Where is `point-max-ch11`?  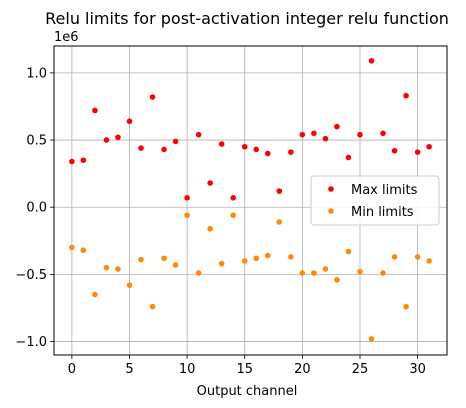
point-max-ch11 is located at coordinates (198, 134).